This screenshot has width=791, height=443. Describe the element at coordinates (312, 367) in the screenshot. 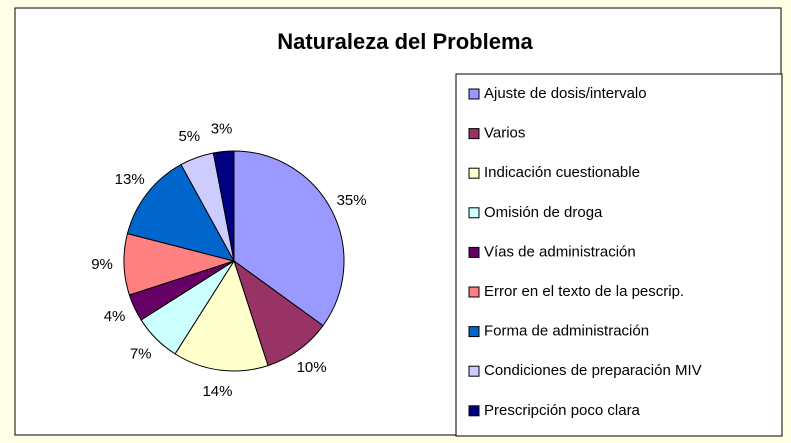

I see `data-label: 10%` at that location.